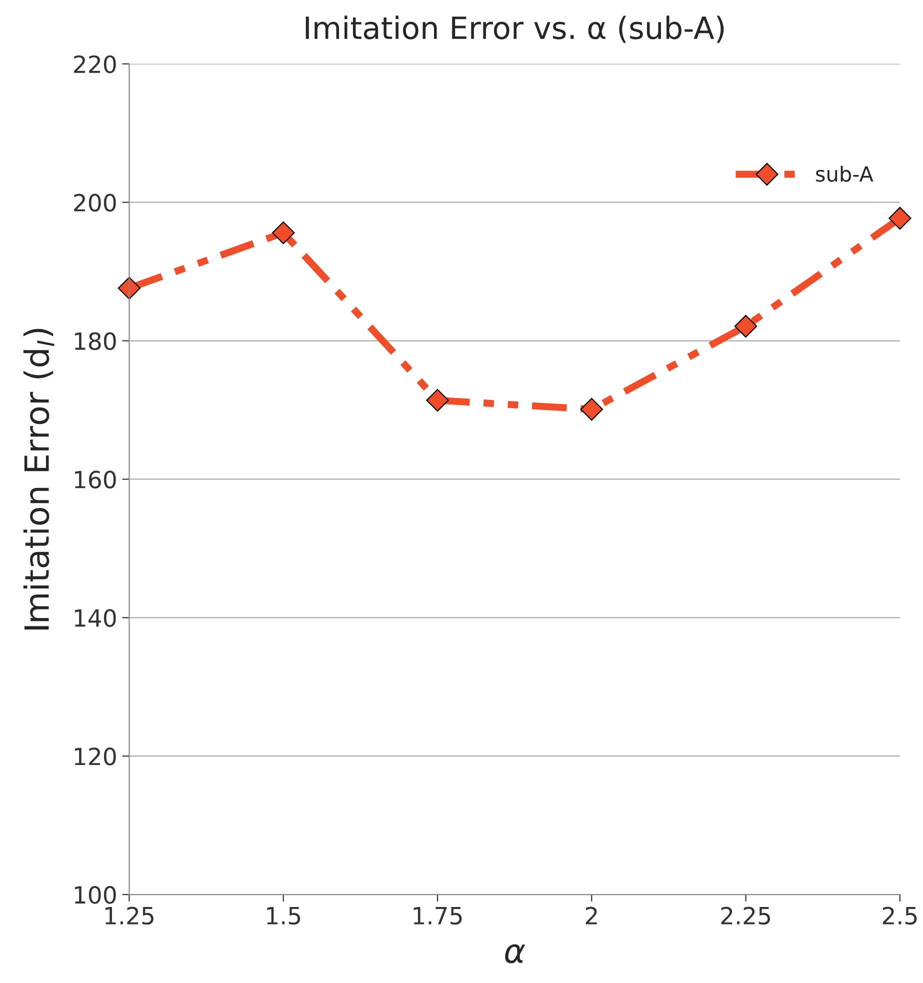 This screenshot has width=923, height=983. I want to click on y-axis-title: Imitation Error (d$_{I}$), so click(38, 479).